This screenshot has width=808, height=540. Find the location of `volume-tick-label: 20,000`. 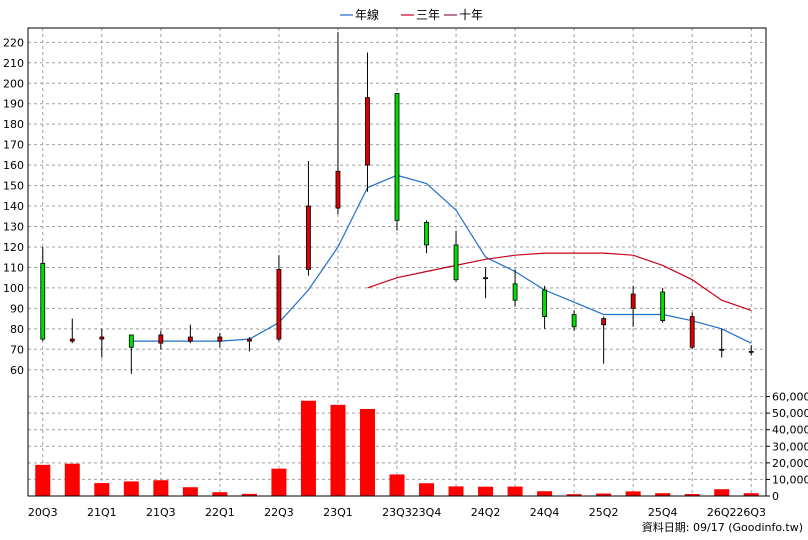

volume-tick-label: 20,000 is located at coordinates (790, 463).